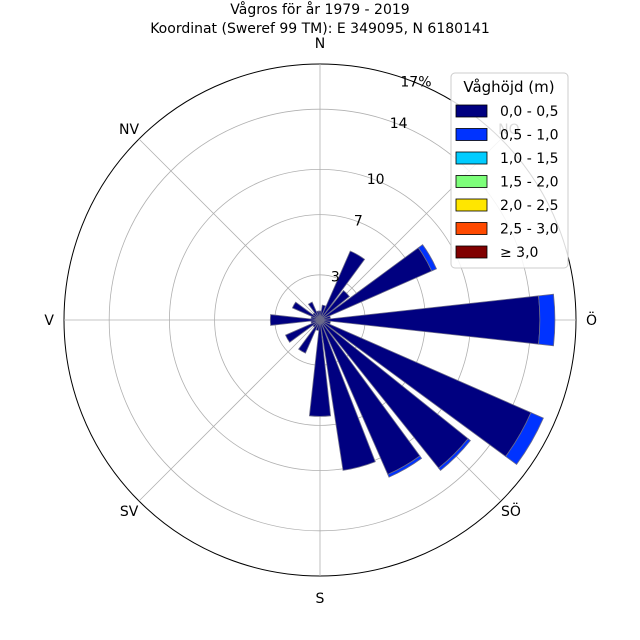  I want to click on direction-label: Ö, so click(591, 320).